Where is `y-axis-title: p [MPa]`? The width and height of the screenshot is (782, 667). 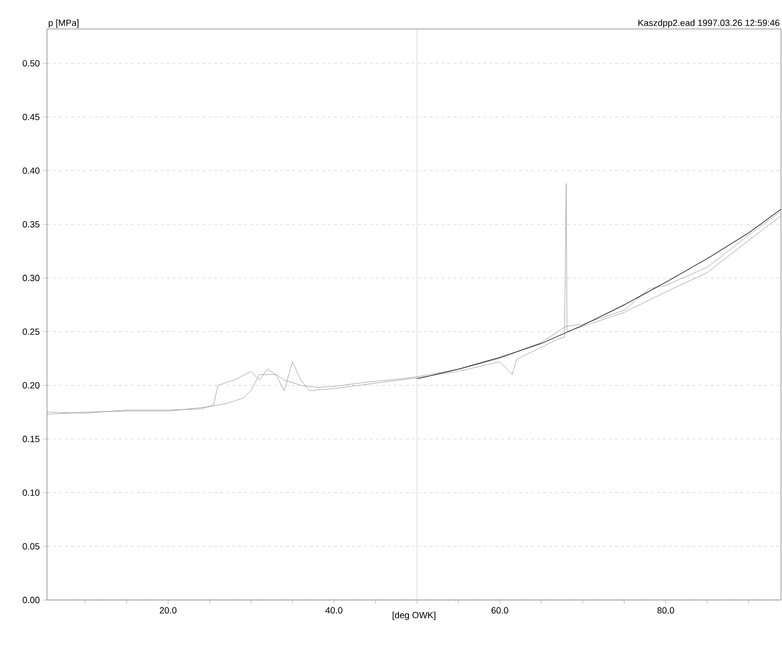
y-axis-title: p [MPa] is located at coordinates (63, 23).